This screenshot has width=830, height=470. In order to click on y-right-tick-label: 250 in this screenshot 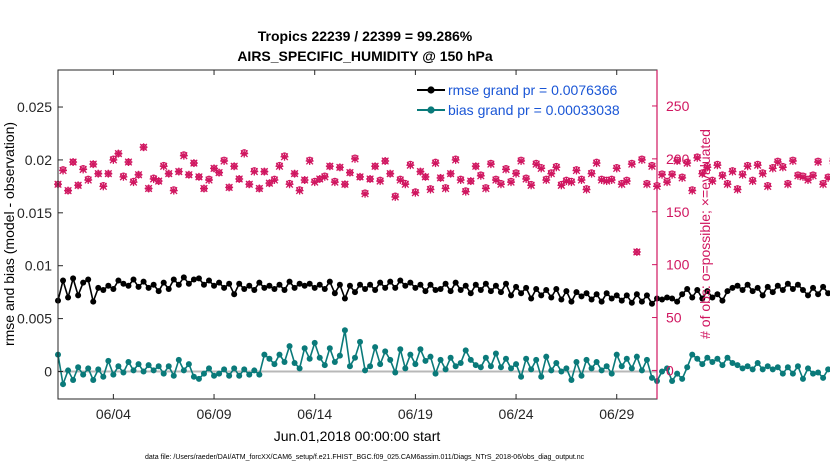, I will do `click(678, 106)`.